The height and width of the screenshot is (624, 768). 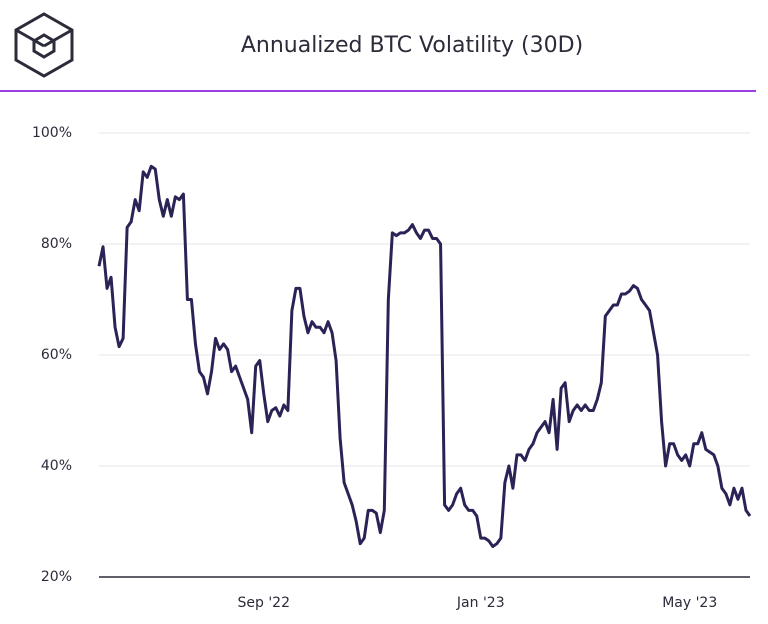 I want to click on x-tick-label: Jan '23, so click(x=480, y=603).